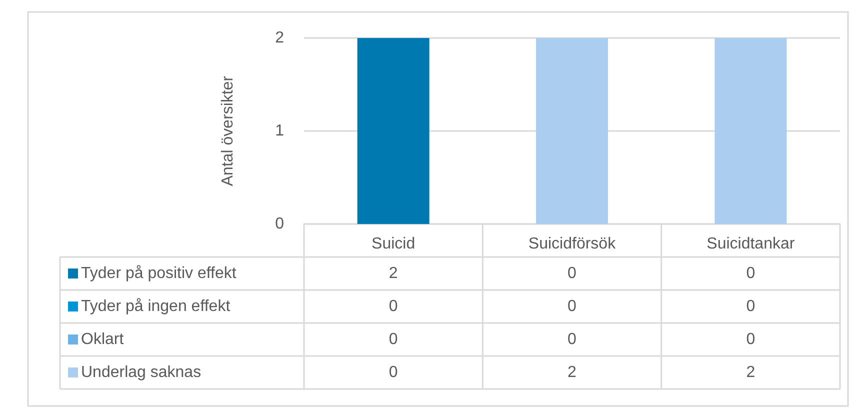  What do you see at coordinates (102, 339) in the screenshot?
I see `legend-label: Oklart` at bounding box center [102, 339].